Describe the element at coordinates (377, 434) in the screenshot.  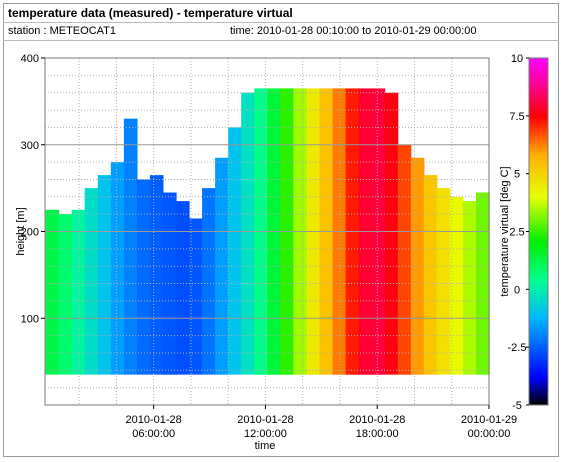
I see `x-tick-label-time: 18:00:00` at that location.